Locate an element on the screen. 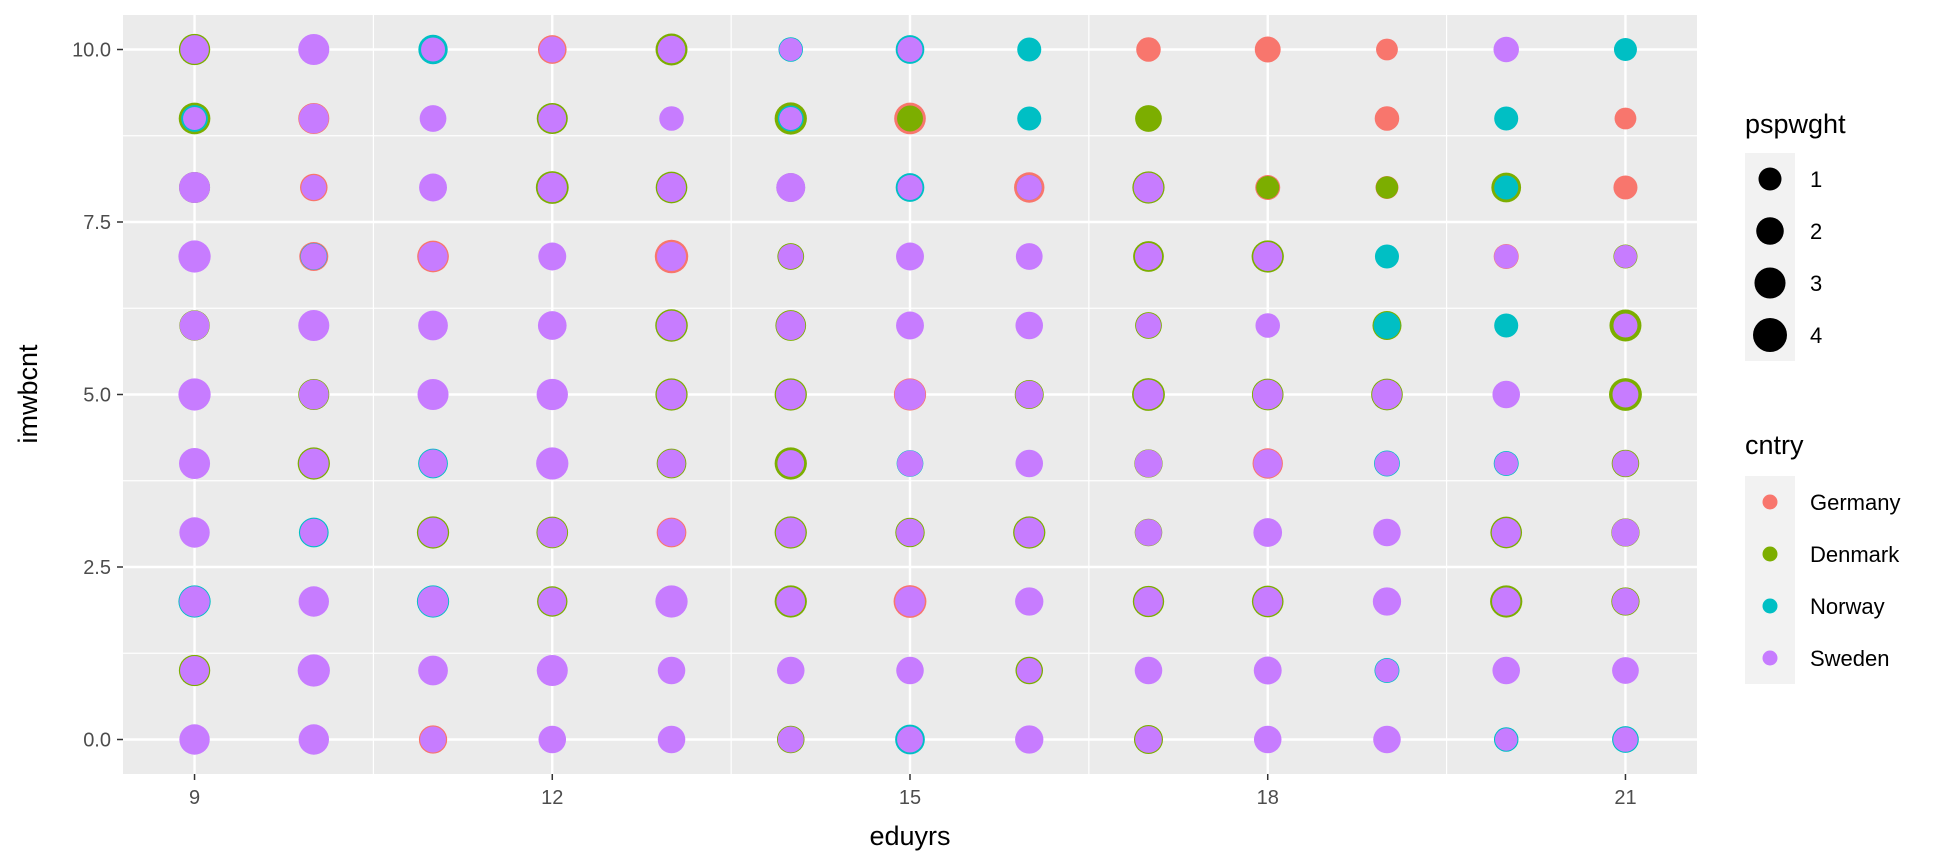 The height and width of the screenshot is (864, 1944). size-legend-label: 4 is located at coordinates (1816, 335).